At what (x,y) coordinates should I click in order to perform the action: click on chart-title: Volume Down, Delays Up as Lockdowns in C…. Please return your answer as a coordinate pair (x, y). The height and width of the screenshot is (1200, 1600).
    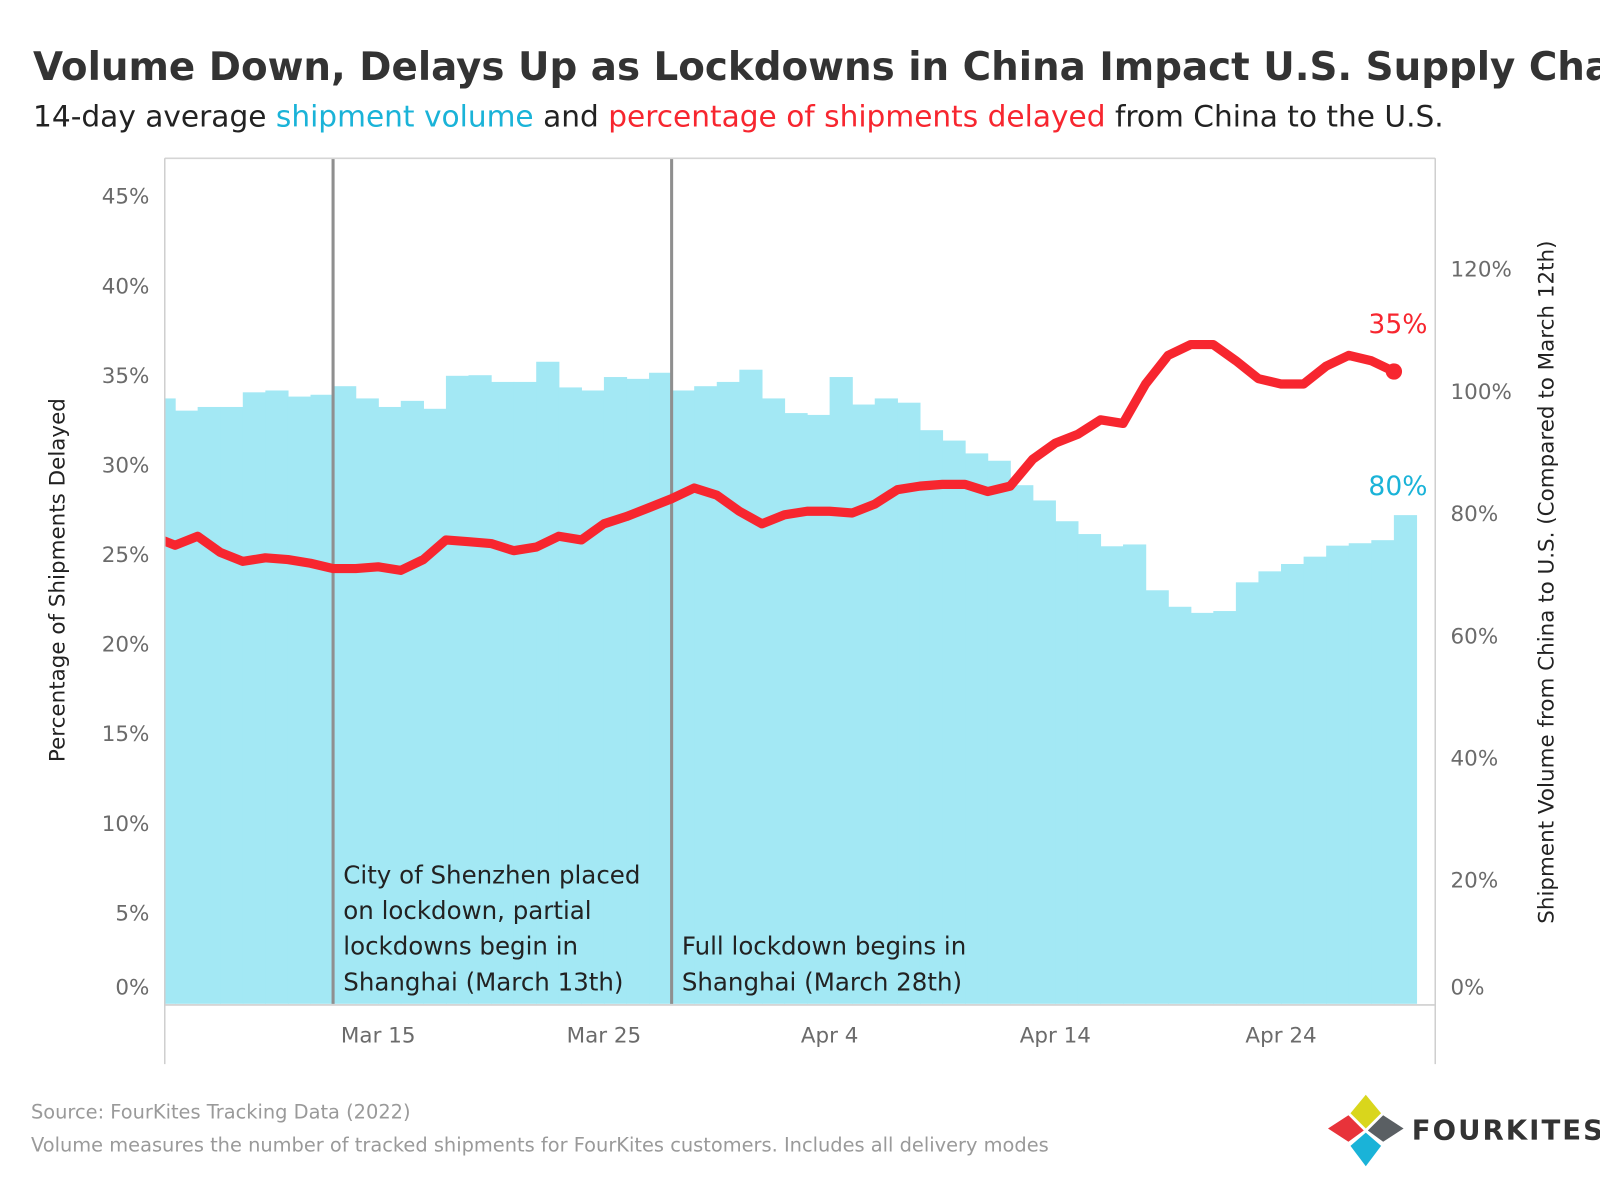
    Looking at the image, I should click on (816, 67).